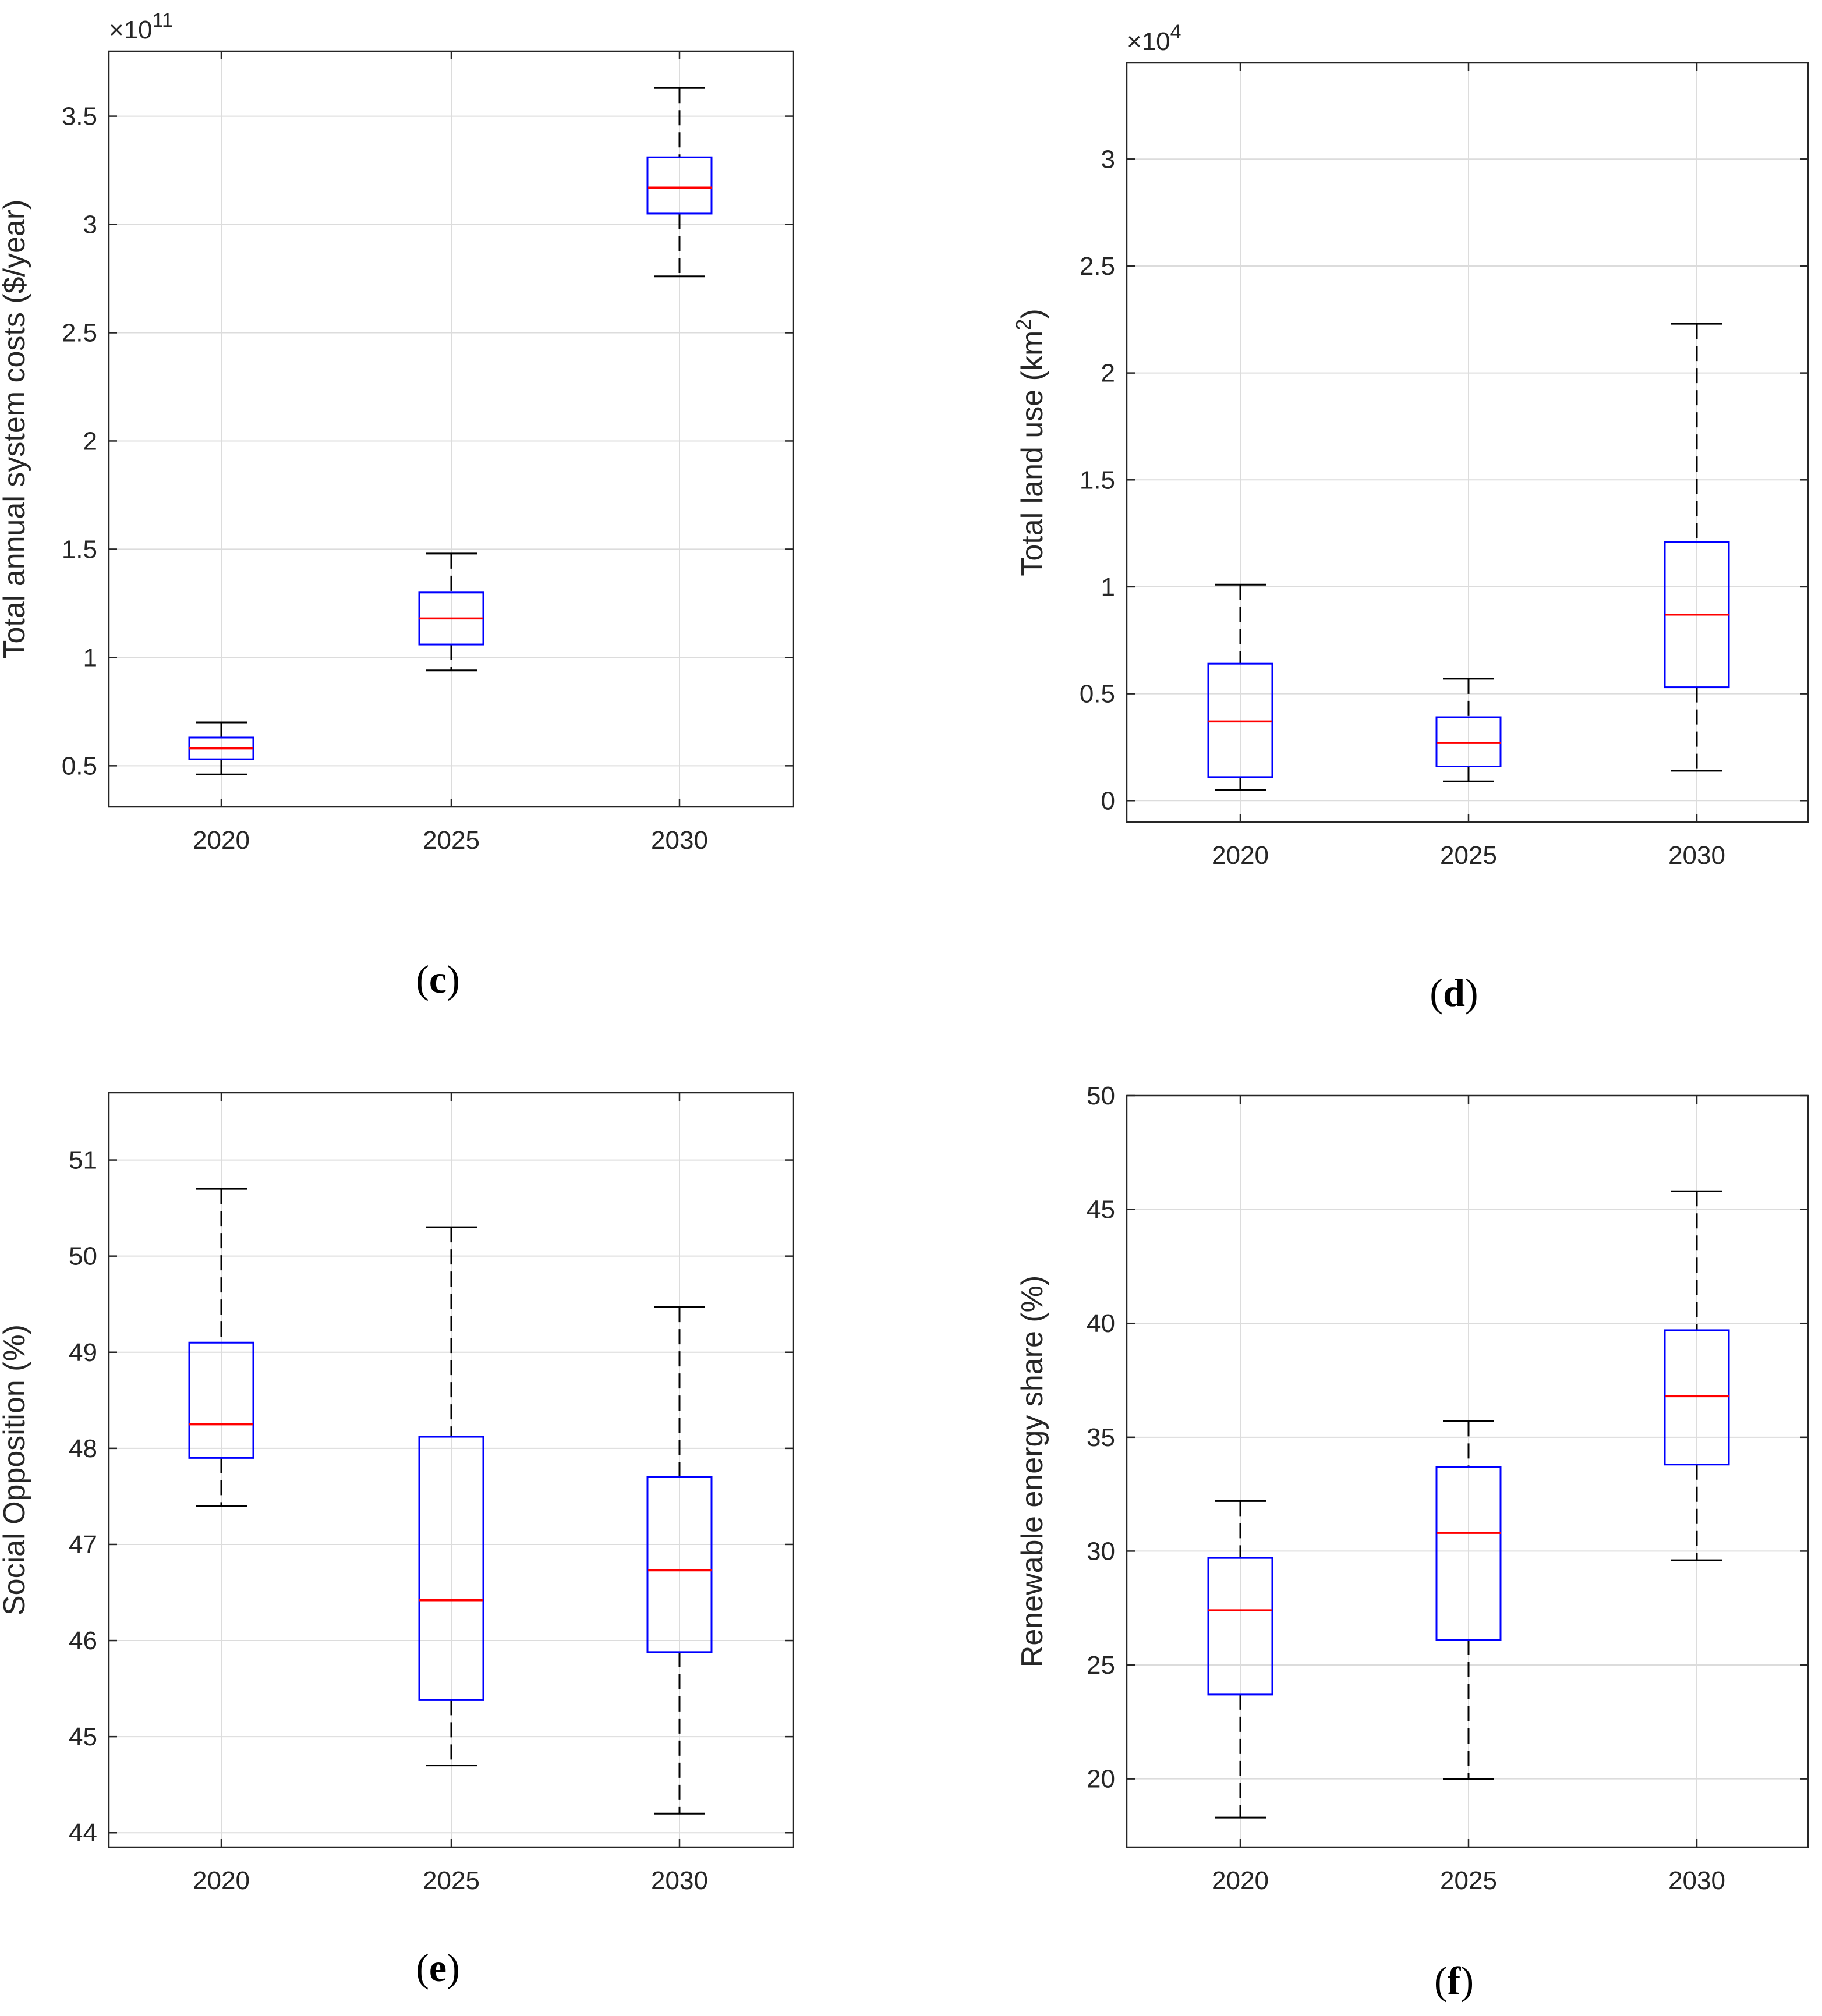 The height and width of the screenshot is (2016, 1822). What do you see at coordinates (1023, 325) in the screenshot?
I see `y-axis-label-superscript: 2` at bounding box center [1023, 325].